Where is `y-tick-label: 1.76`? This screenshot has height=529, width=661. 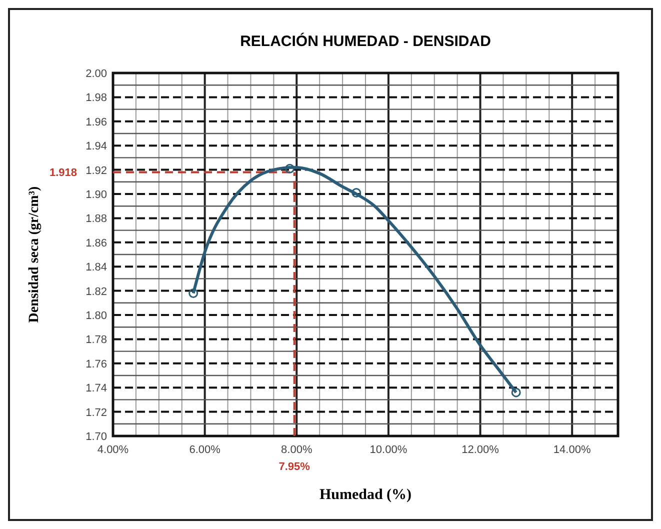
y-tick-label: 1.76 is located at coordinates (96, 364).